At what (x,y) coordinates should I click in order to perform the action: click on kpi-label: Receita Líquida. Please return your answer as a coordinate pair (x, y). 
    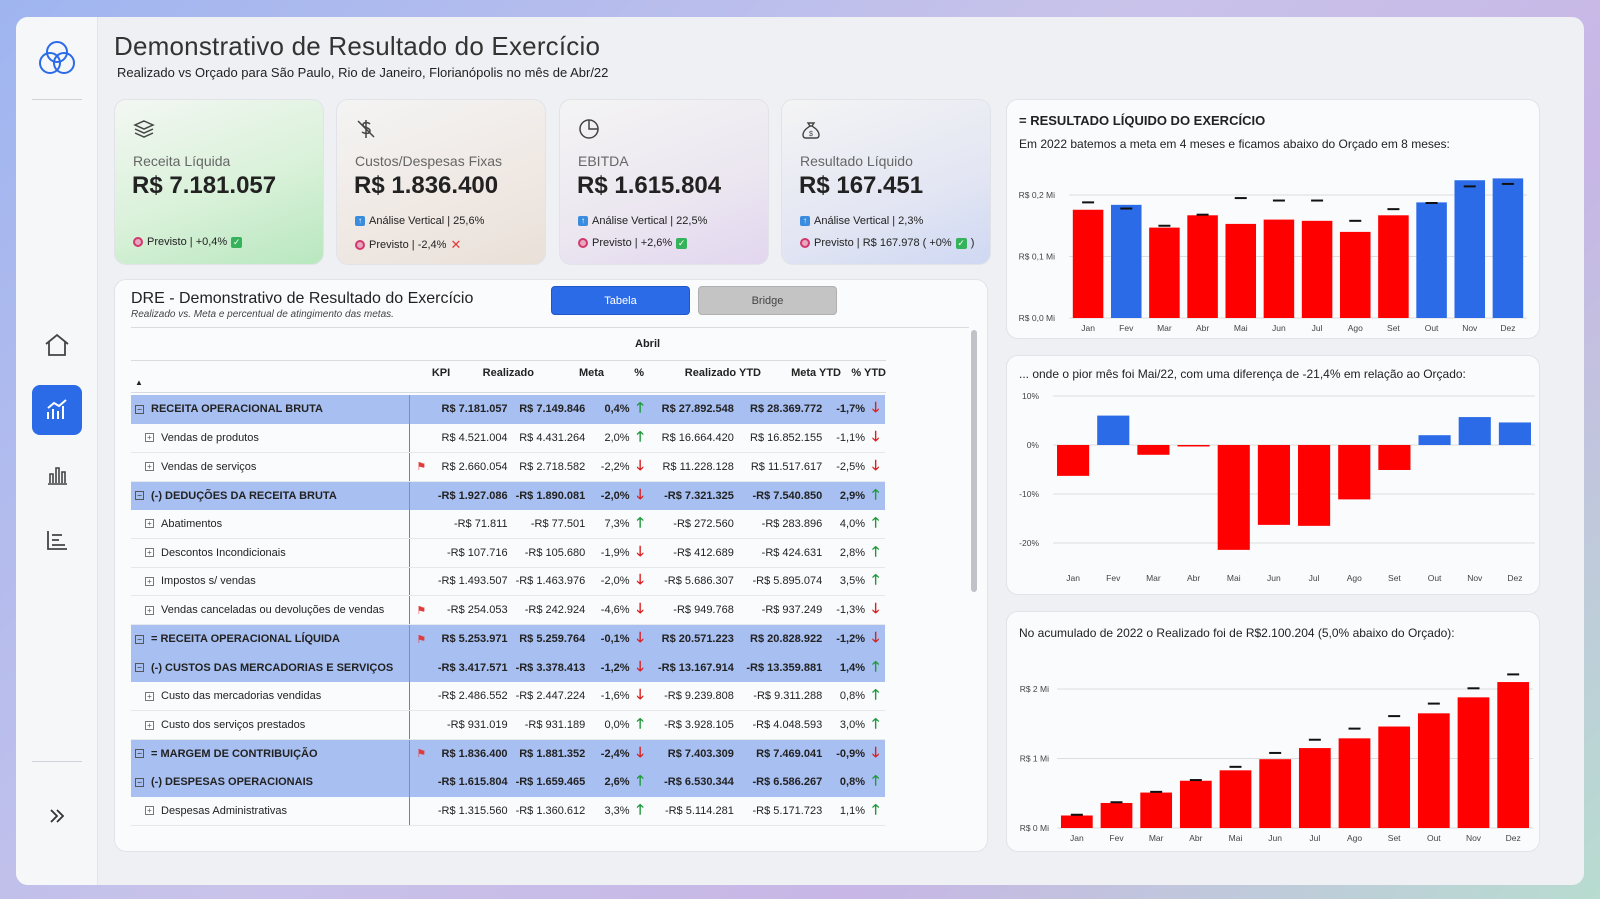
    Looking at the image, I should click on (182, 161).